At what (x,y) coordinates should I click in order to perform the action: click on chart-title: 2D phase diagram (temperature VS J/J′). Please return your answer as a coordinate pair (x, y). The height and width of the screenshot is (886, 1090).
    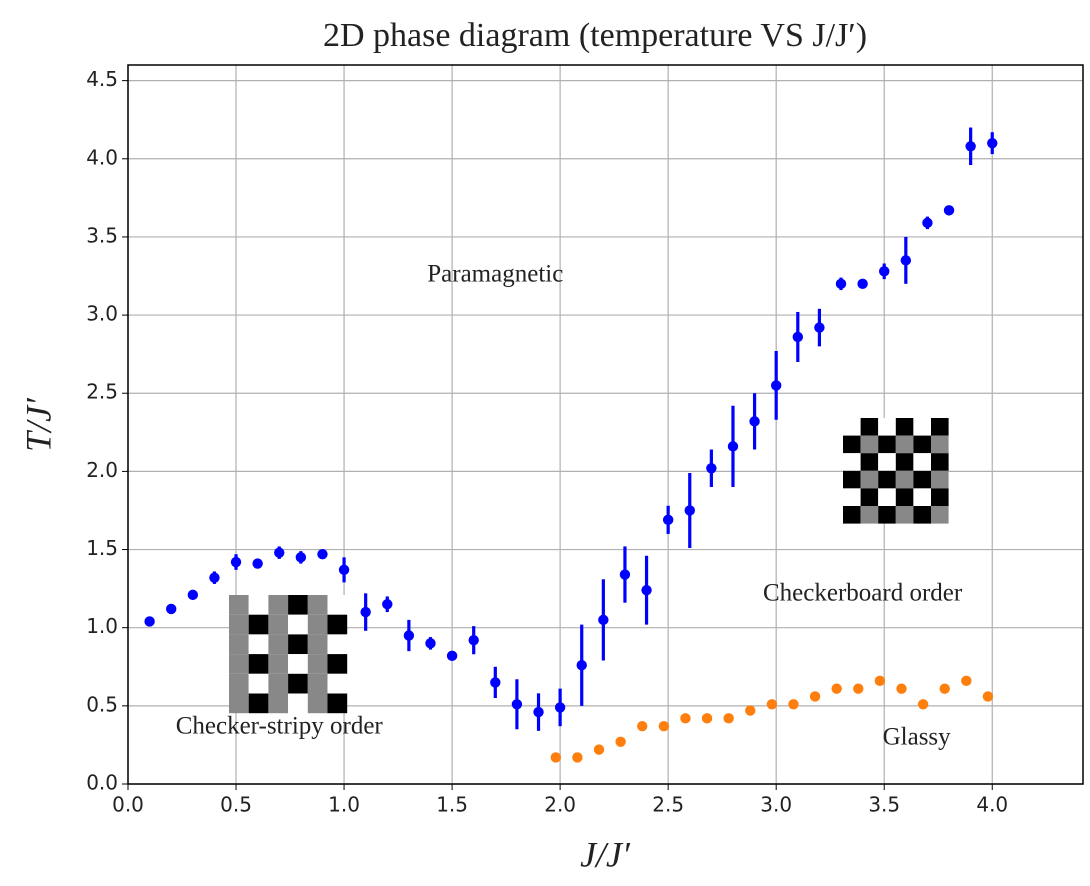
    Looking at the image, I should click on (595, 35).